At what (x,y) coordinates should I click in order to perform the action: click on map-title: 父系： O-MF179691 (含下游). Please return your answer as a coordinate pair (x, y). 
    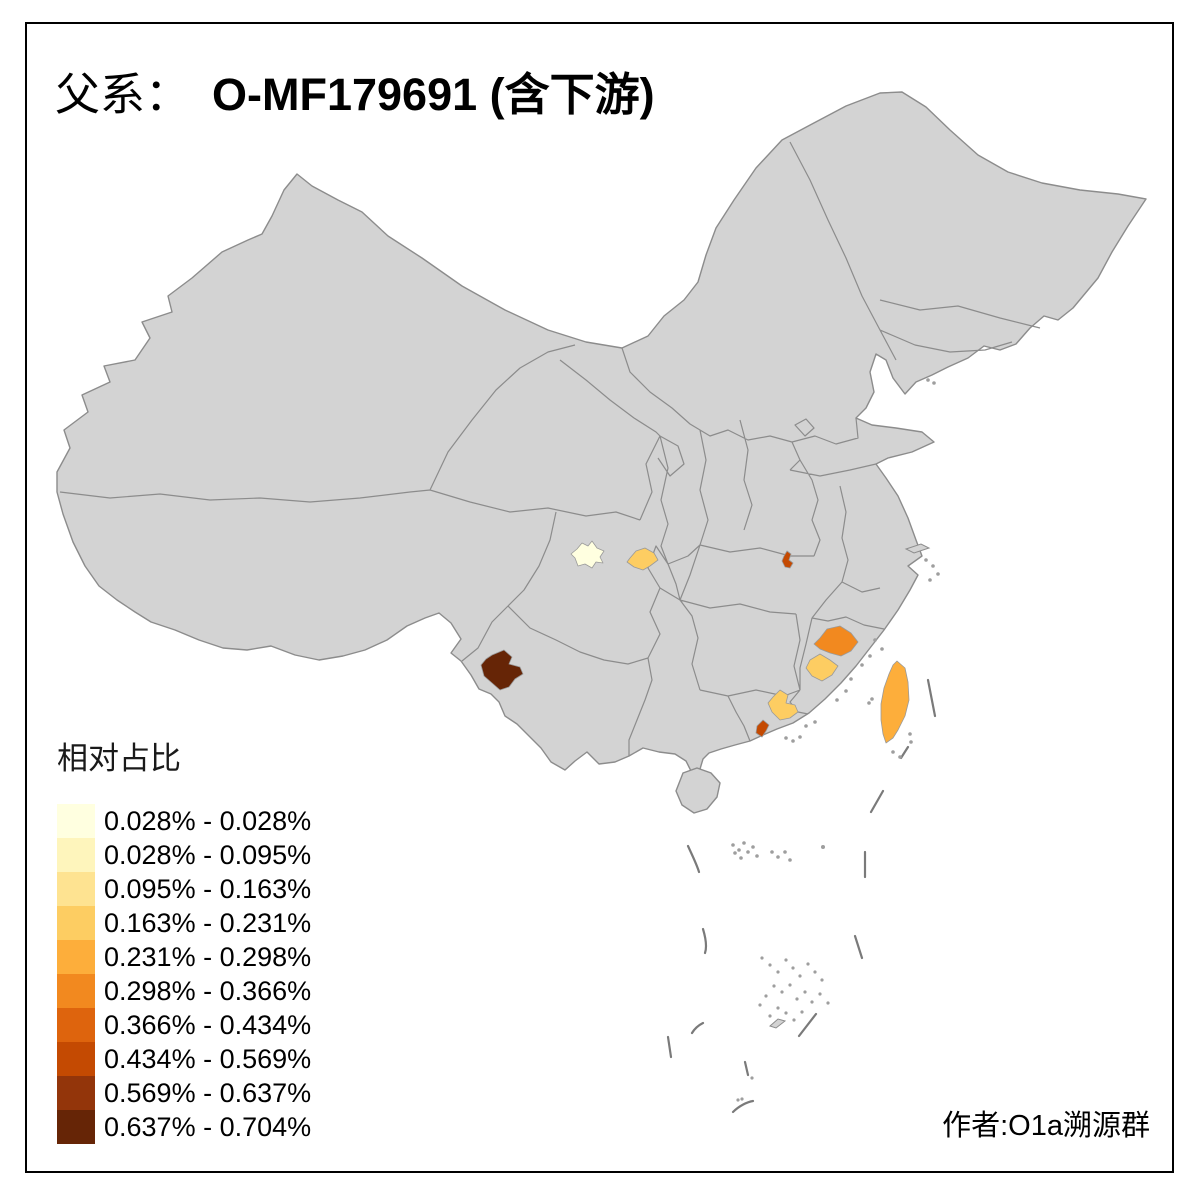
    Looking at the image, I should click on (355, 90).